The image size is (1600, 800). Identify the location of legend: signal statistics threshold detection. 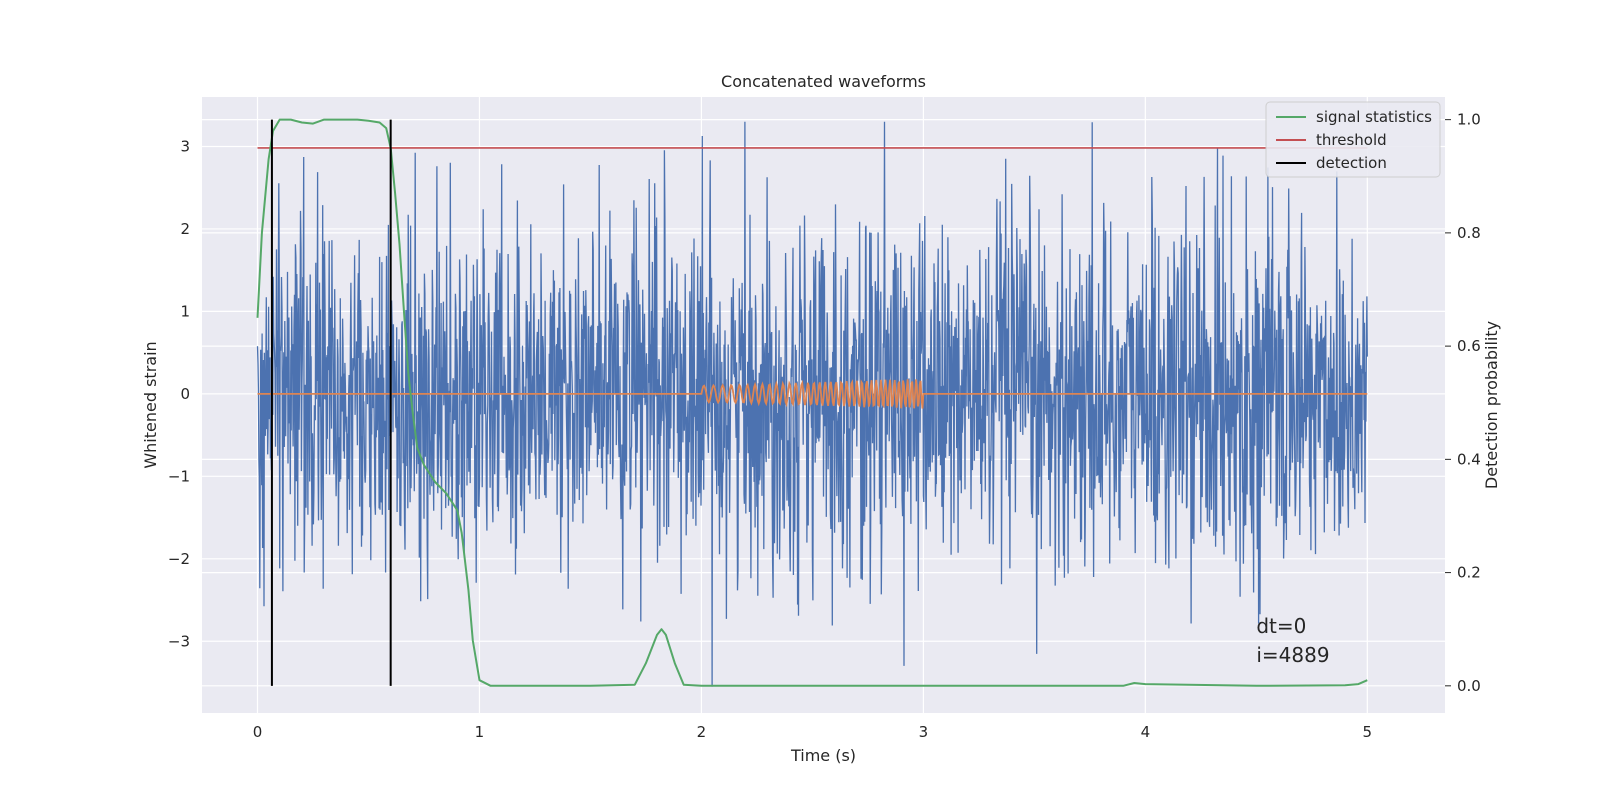
(1353, 139).